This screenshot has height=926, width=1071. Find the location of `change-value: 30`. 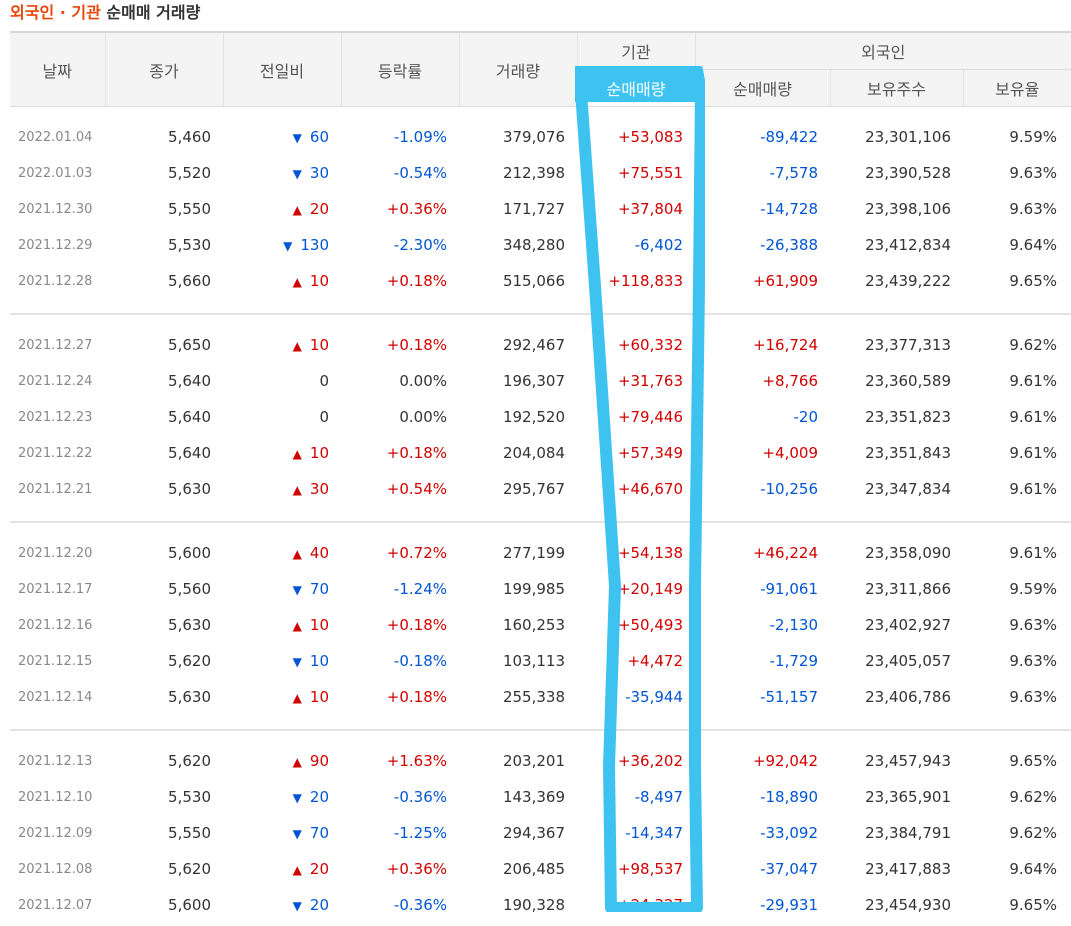

change-value: 30 is located at coordinates (319, 489).